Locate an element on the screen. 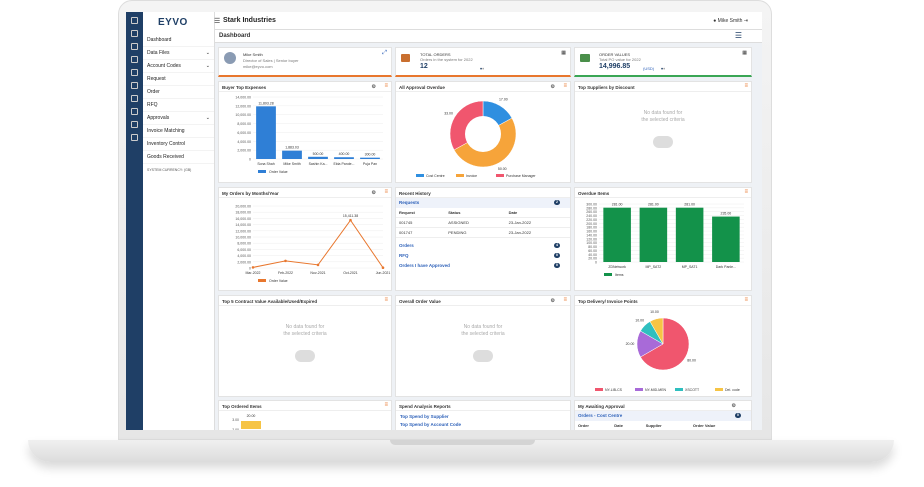  logout-icon: ⇥ is located at coordinates (745, 21).